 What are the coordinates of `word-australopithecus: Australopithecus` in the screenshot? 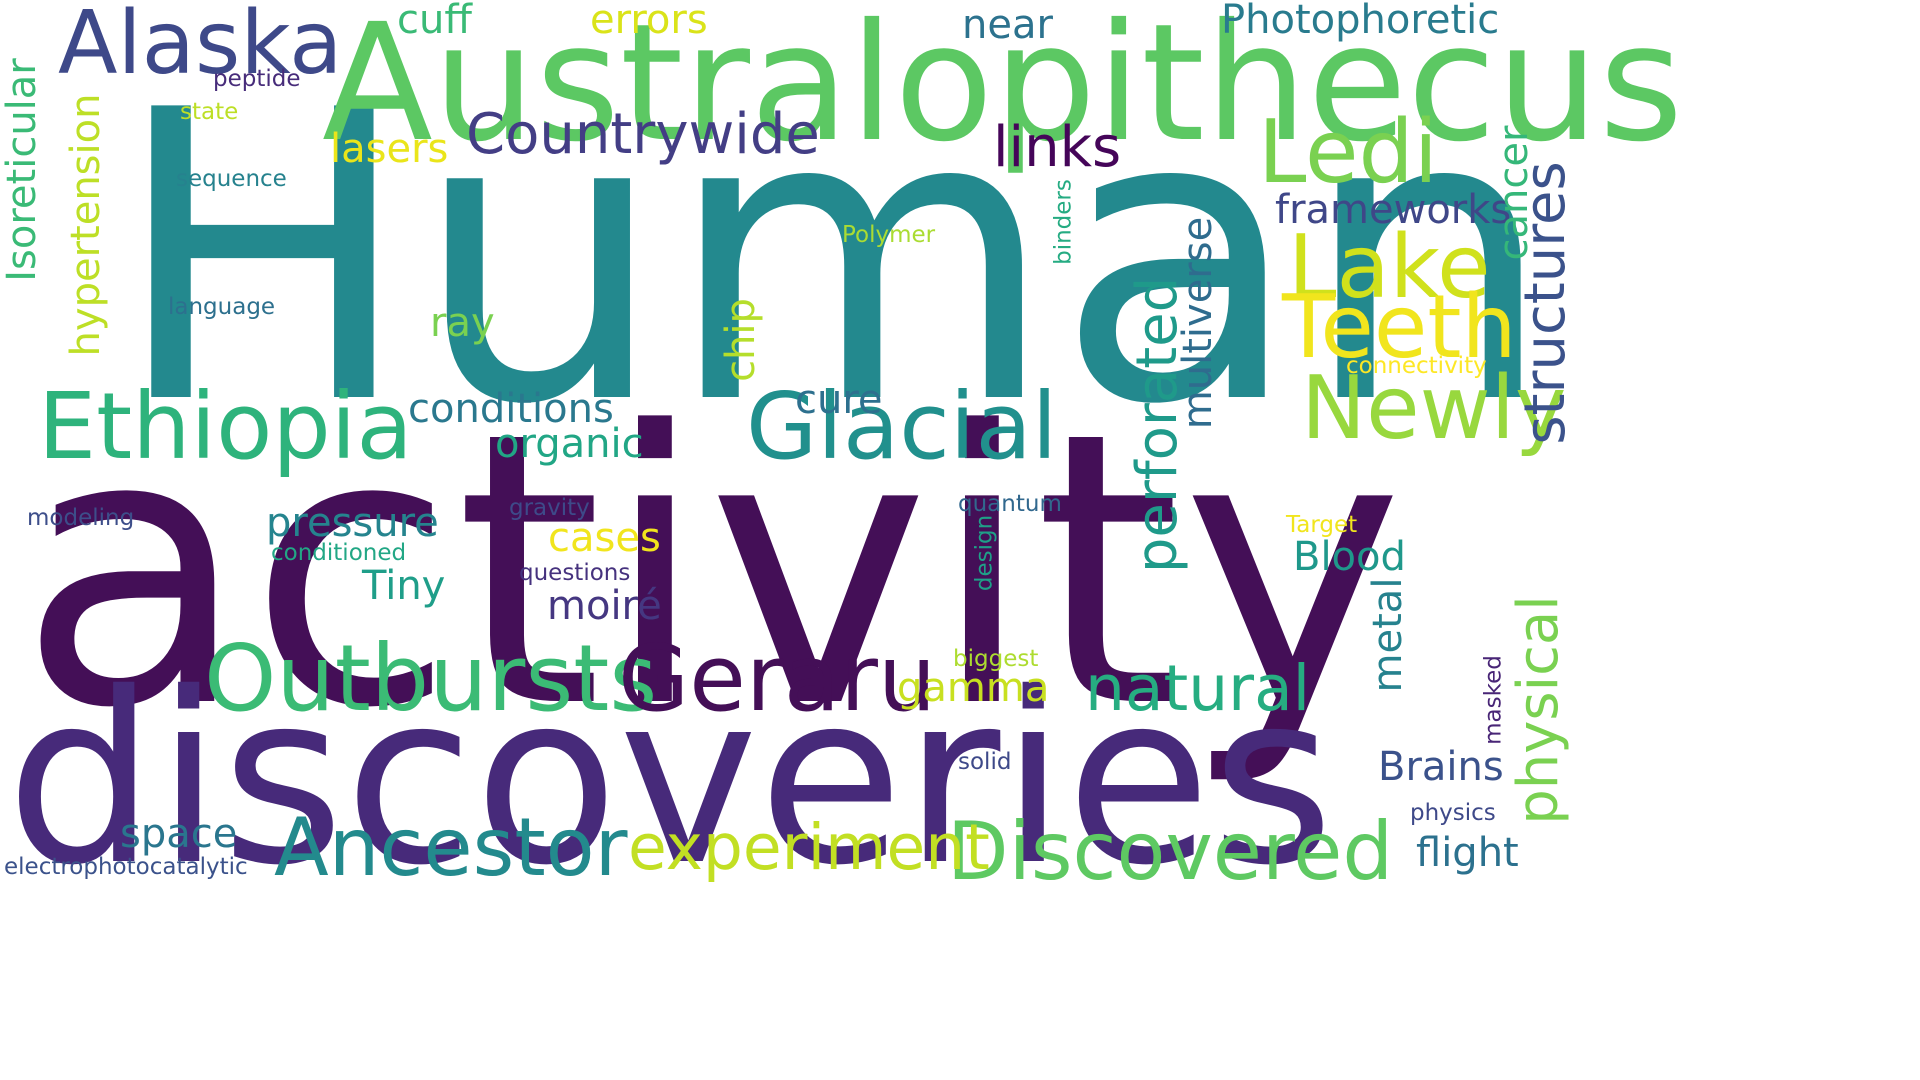 It's located at (1003, 89).